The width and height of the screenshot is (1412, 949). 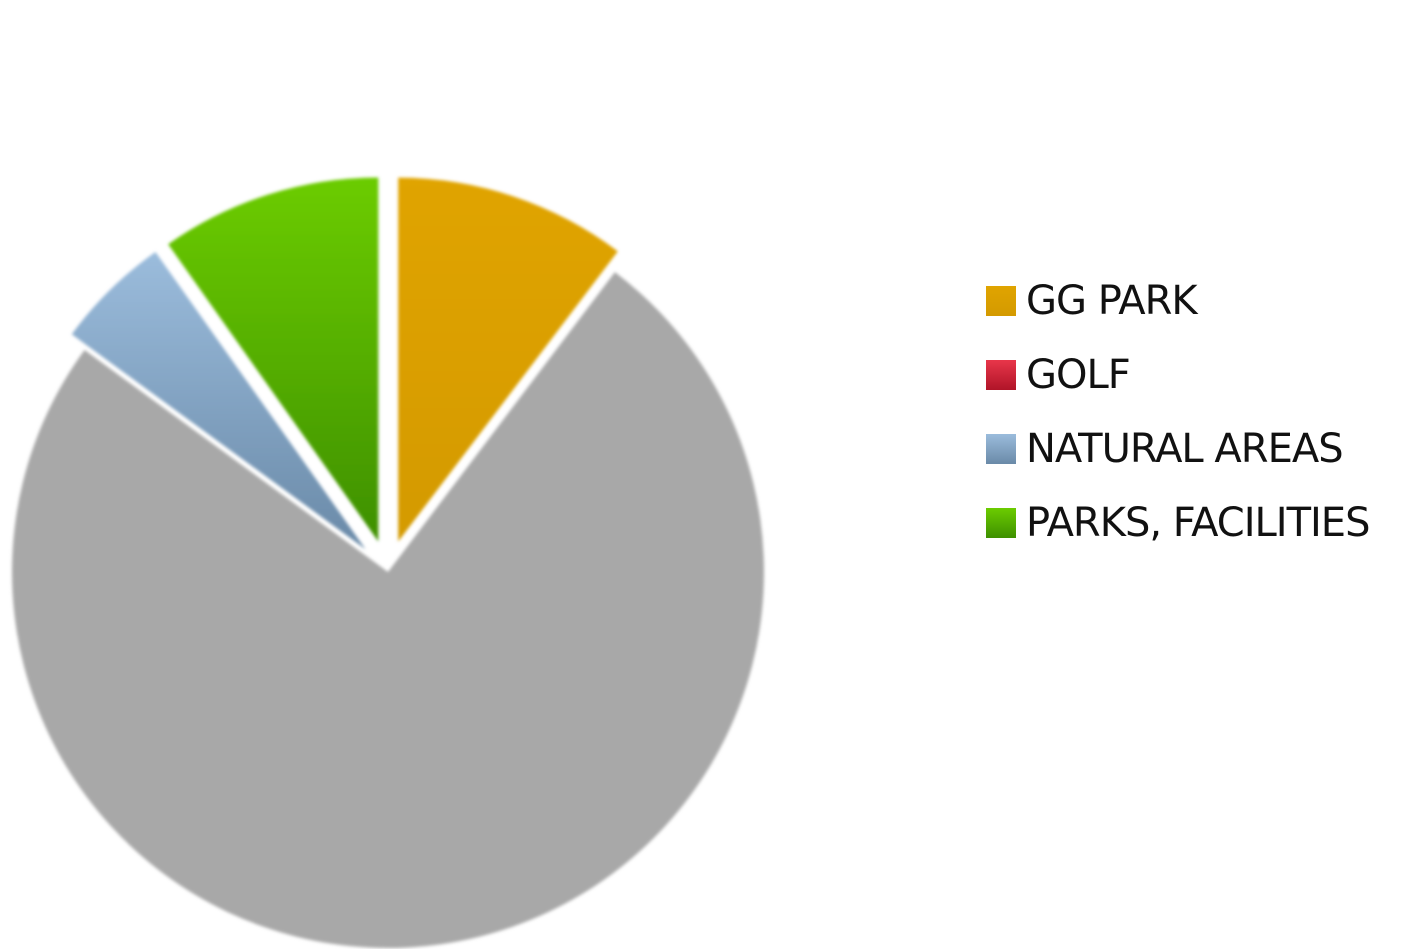 What do you see at coordinates (1001, 375) in the screenshot?
I see `legend-swatch-golf` at bounding box center [1001, 375].